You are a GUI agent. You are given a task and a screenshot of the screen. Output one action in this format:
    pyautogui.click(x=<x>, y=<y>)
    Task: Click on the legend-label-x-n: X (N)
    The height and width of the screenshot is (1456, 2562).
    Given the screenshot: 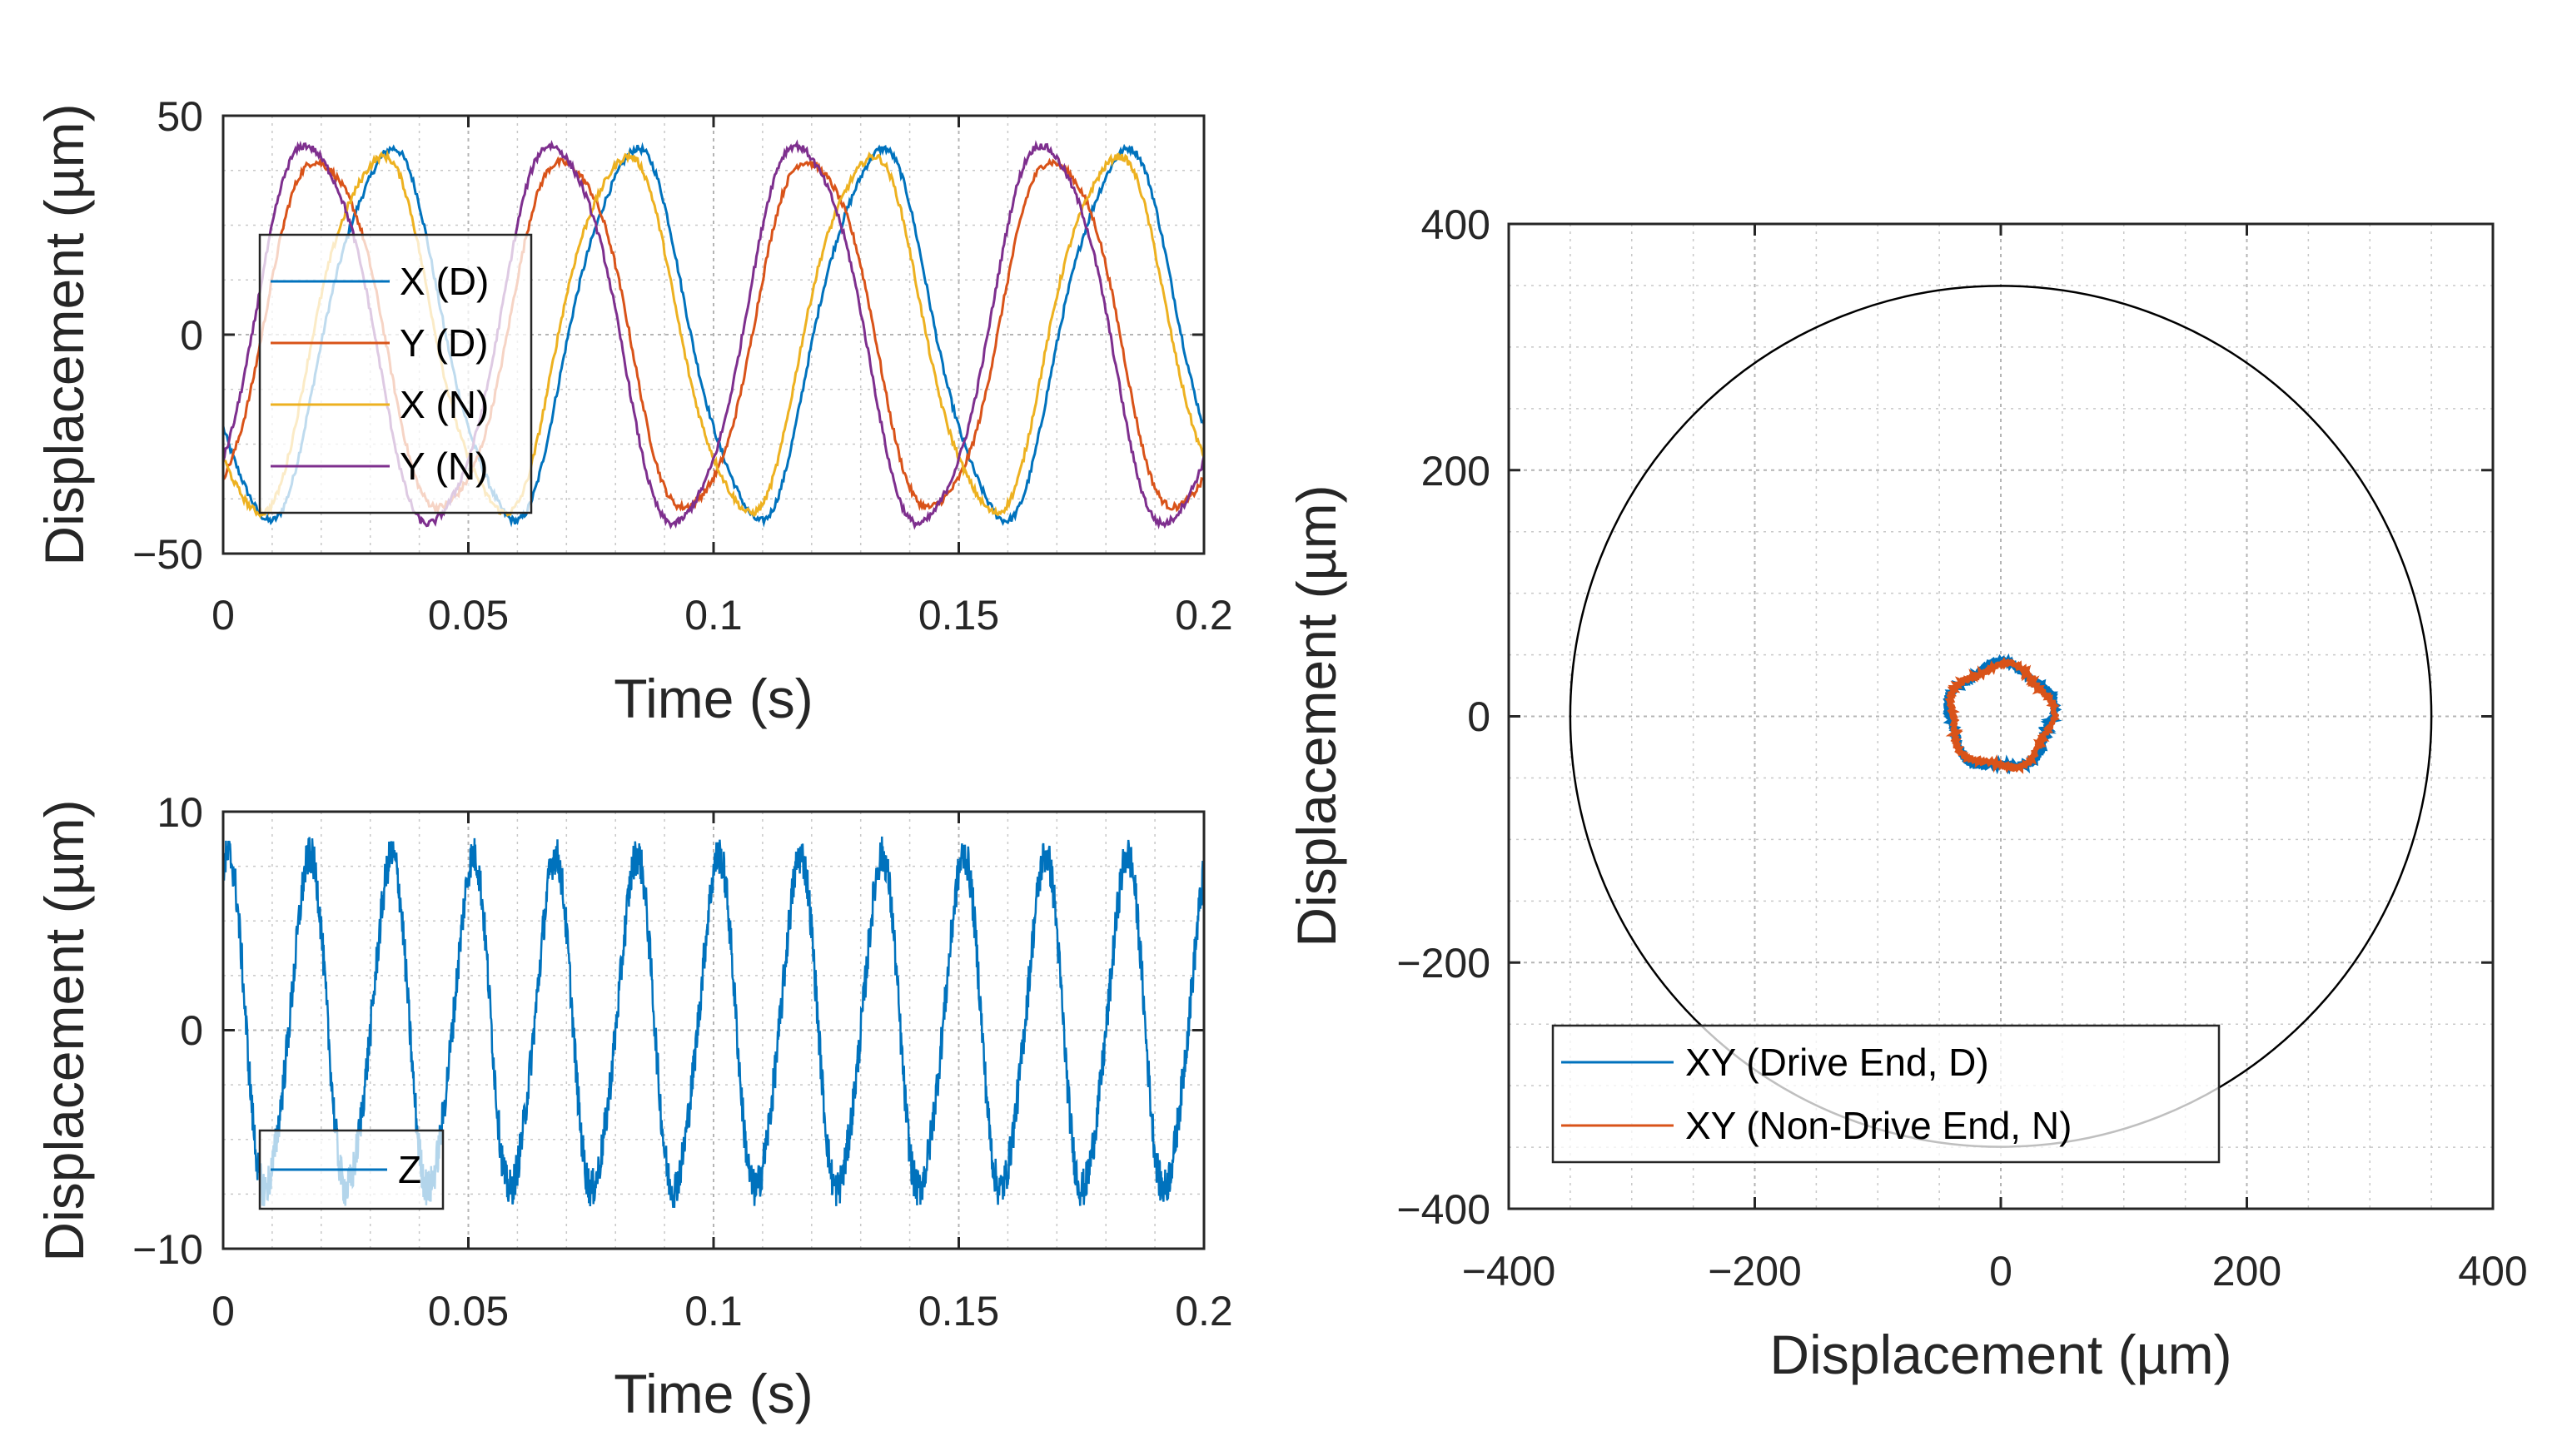 What is the action you would take?
    pyautogui.click(x=444, y=404)
    